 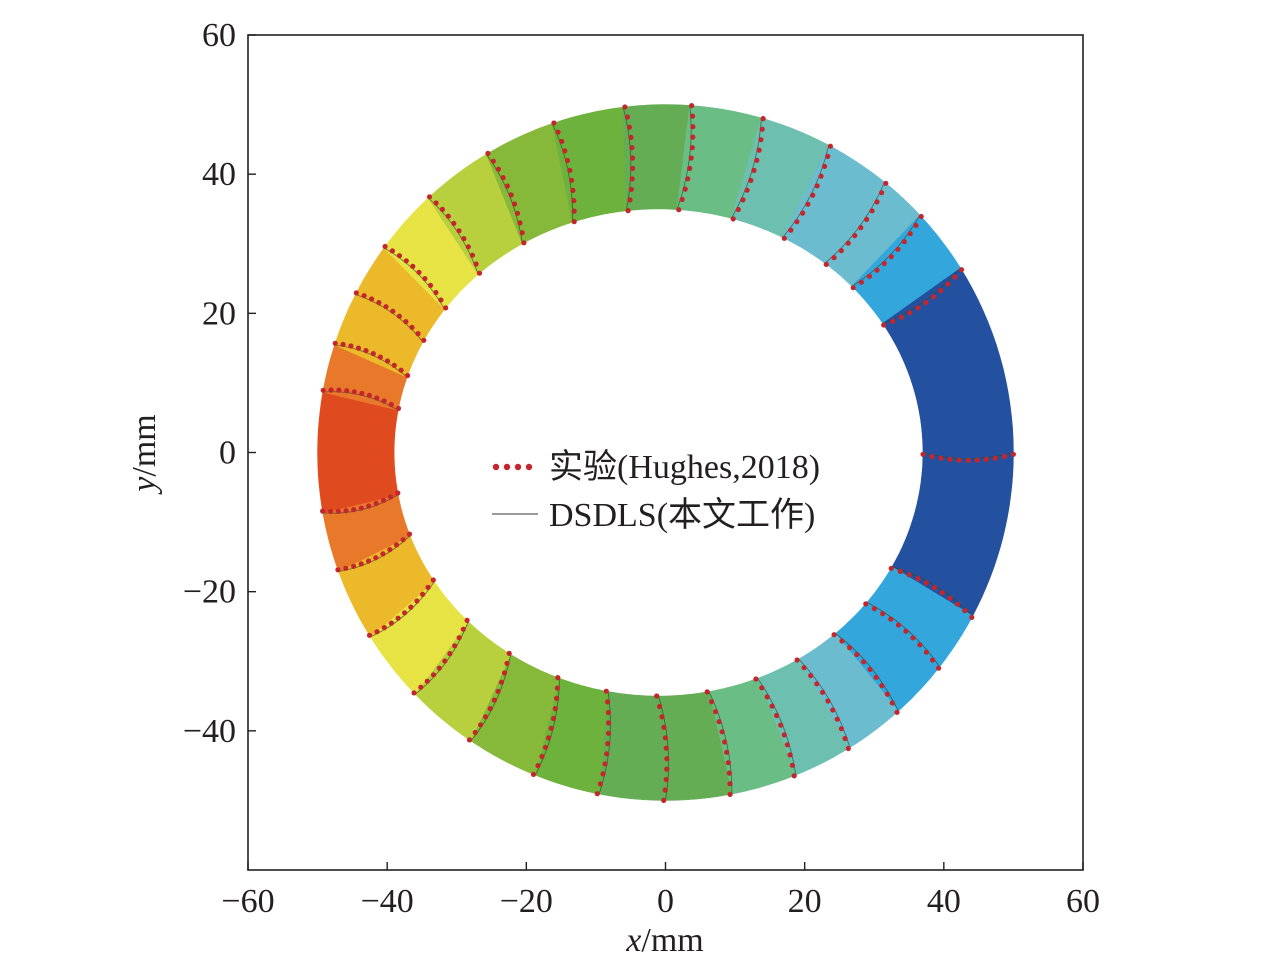 What do you see at coordinates (684, 467) in the screenshot?
I see `legend-label-experiment: 实验(Hughes,2018)` at bounding box center [684, 467].